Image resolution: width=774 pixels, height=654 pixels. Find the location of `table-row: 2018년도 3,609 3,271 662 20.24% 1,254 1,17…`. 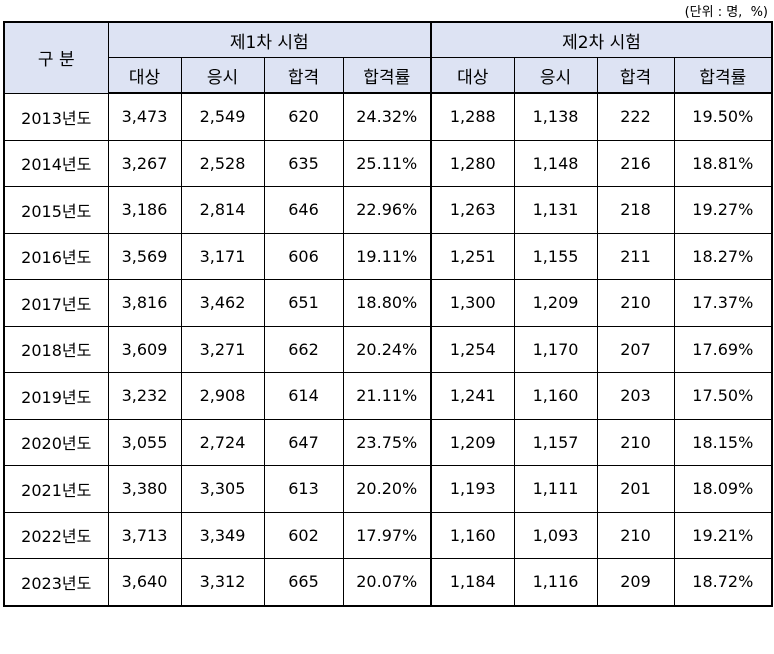

table-row: 2018년도 3,609 3,271 662 20.24% 1,254 1,17… is located at coordinates (388, 349).